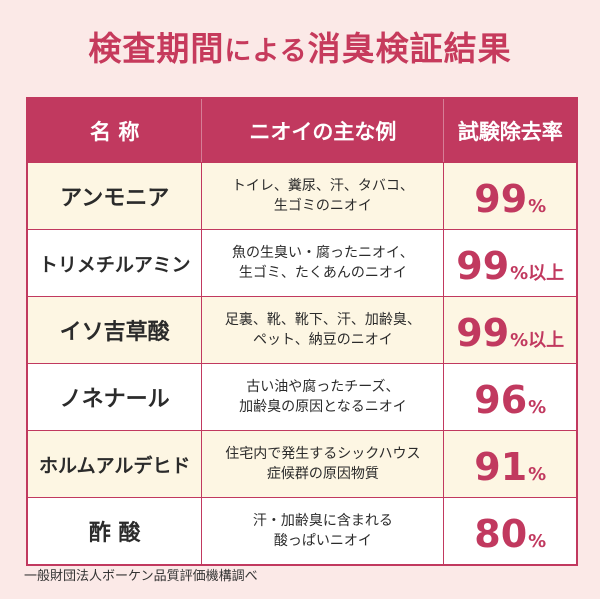 The image size is (600, 599). Describe the element at coordinates (323, 407) in the screenshot. I see `example-line: 加齢臭の原因となるニオイ` at that location.